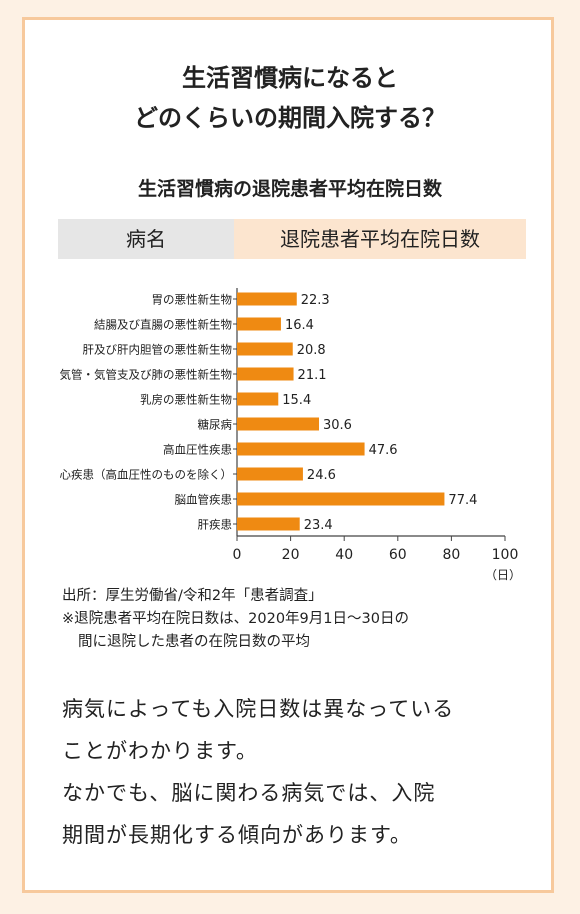 This screenshot has width=580, height=914. What do you see at coordinates (146, 375) in the screenshot?
I see `category-label: 気管・気管支及び肺の悪性新生物` at bounding box center [146, 375].